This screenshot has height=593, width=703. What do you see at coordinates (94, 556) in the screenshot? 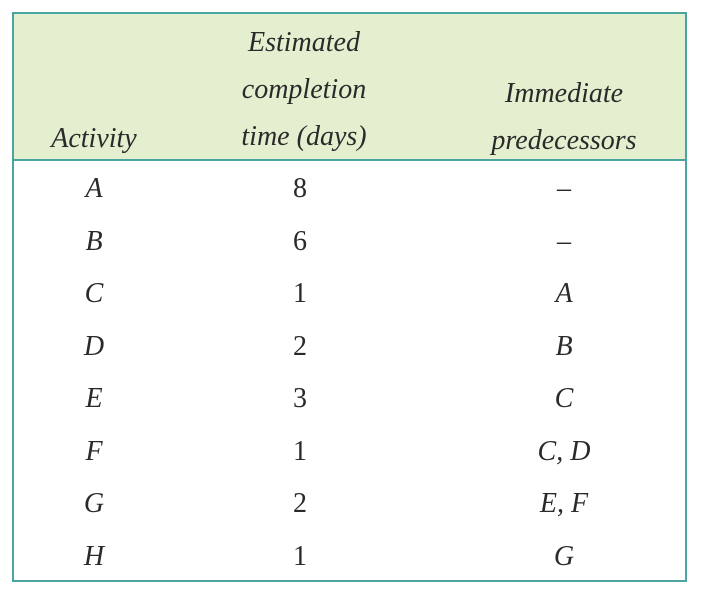
I see `activity-cell: H` at bounding box center [94, 556].